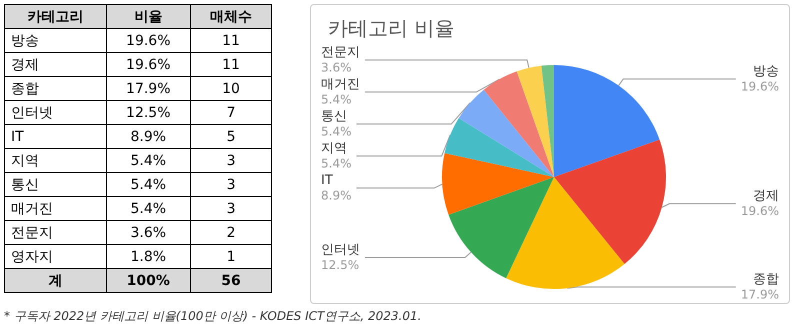  Describe the element at coordinates (55, 64) in the screenshot. I see `category-label: 경제` at that location.